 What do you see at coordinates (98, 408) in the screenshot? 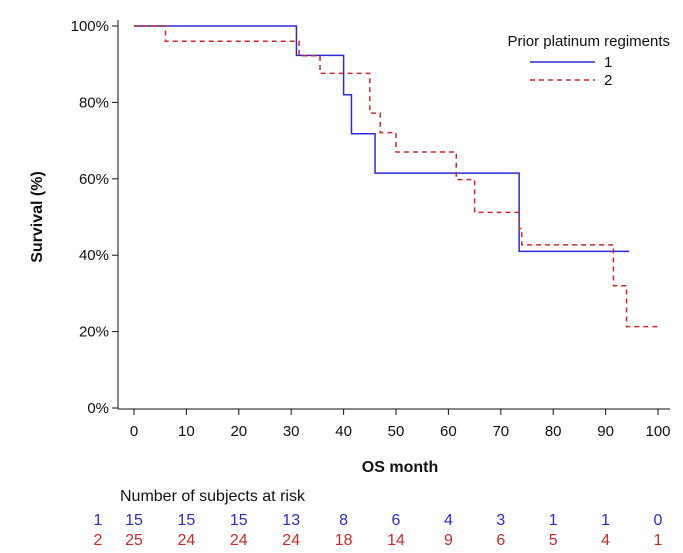
I see `y-tick-label: 0%` at bounding box center [98, 408].